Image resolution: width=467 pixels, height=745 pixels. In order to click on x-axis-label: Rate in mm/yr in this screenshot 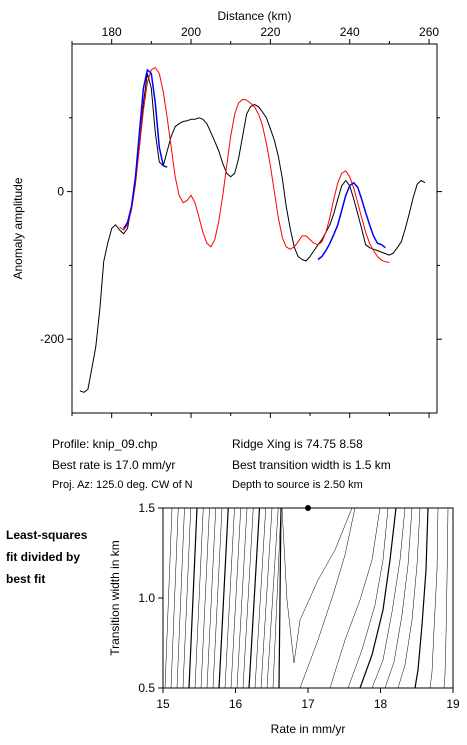, I will do `click(308, 729)`.